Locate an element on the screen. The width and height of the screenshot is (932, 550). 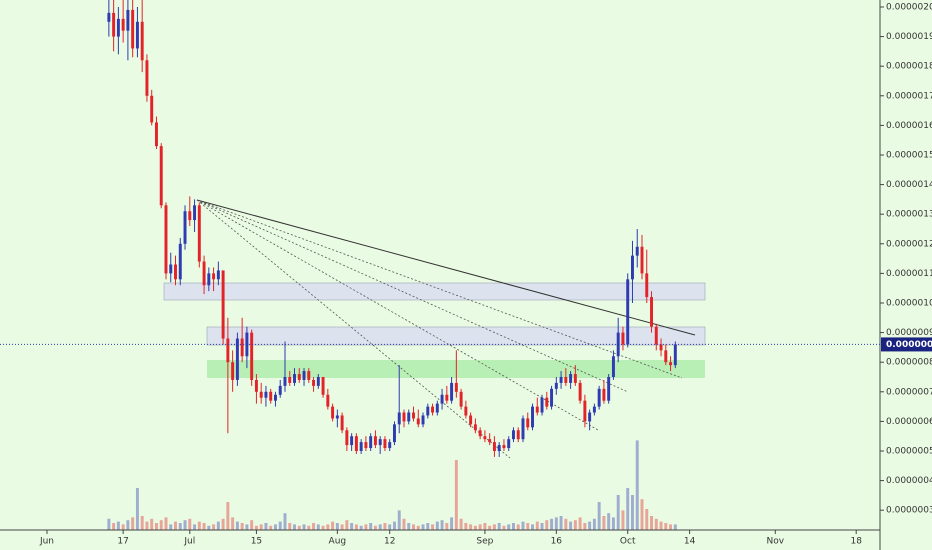
y-tick-label: 0.00000200 is located at coordinates (909, 7).